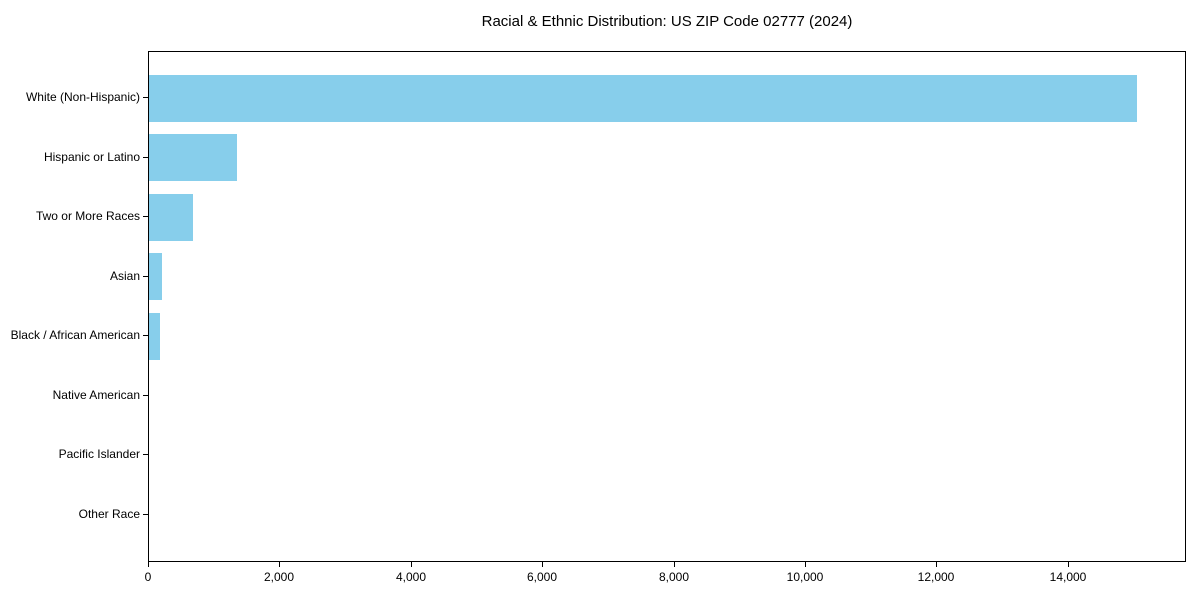 This screenshot has height=600, width=1200. What do you see at coordinates (109, 514) in the screenshot?
I see `y-tick-label-other-race: Other Race` at bounding box center [109, 514].